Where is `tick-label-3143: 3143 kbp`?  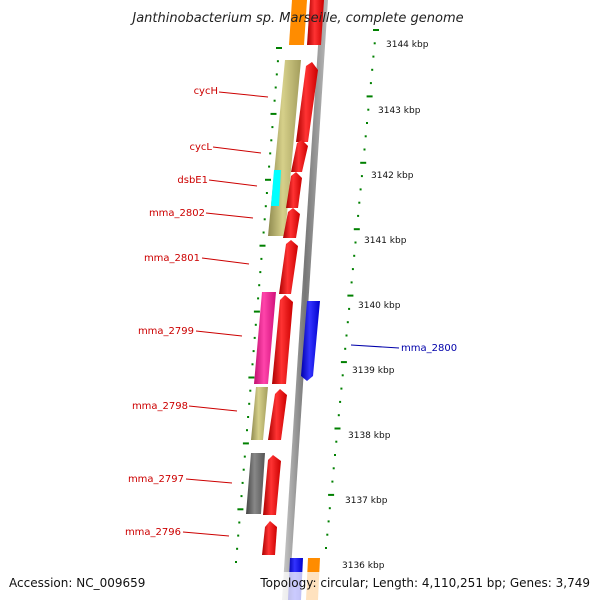
tick-label-3143: 3143 kbp is located at coordinates (399, 111).